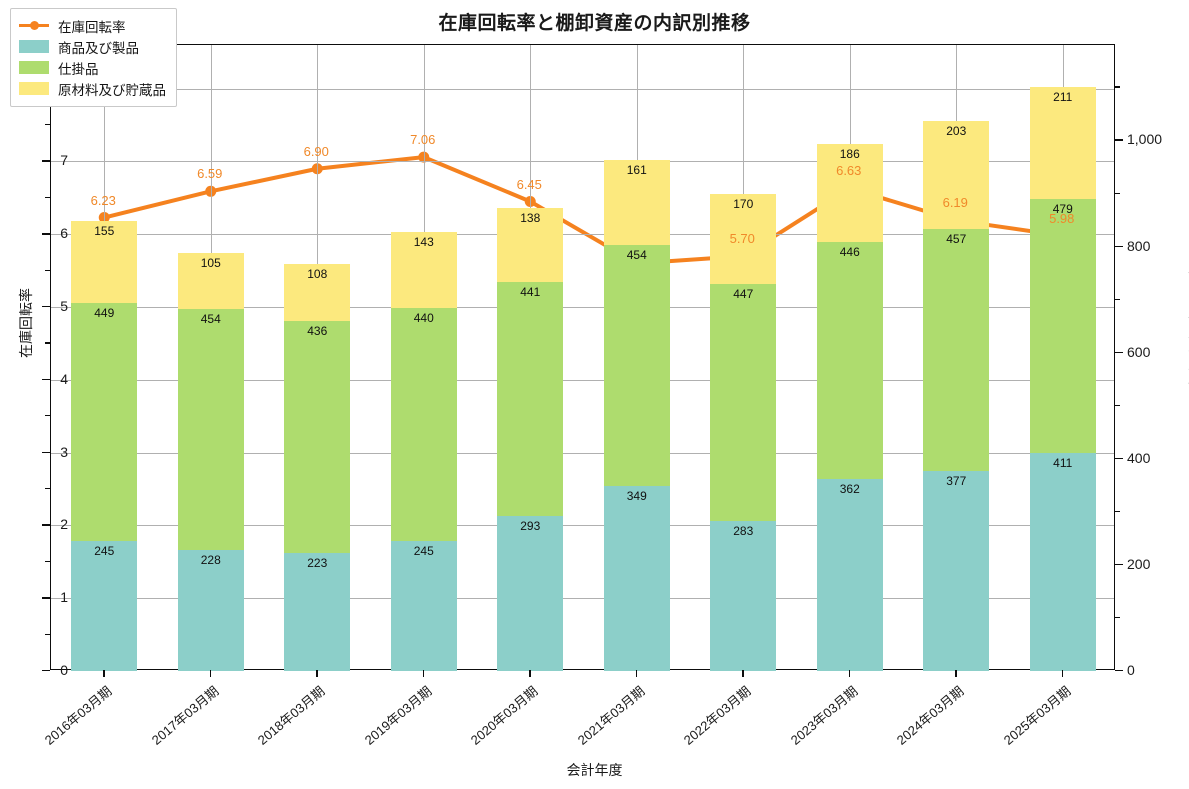  Describe the element at coordinates (956, 570) in the screenshot. I see `bar-segment: 377` at that location.